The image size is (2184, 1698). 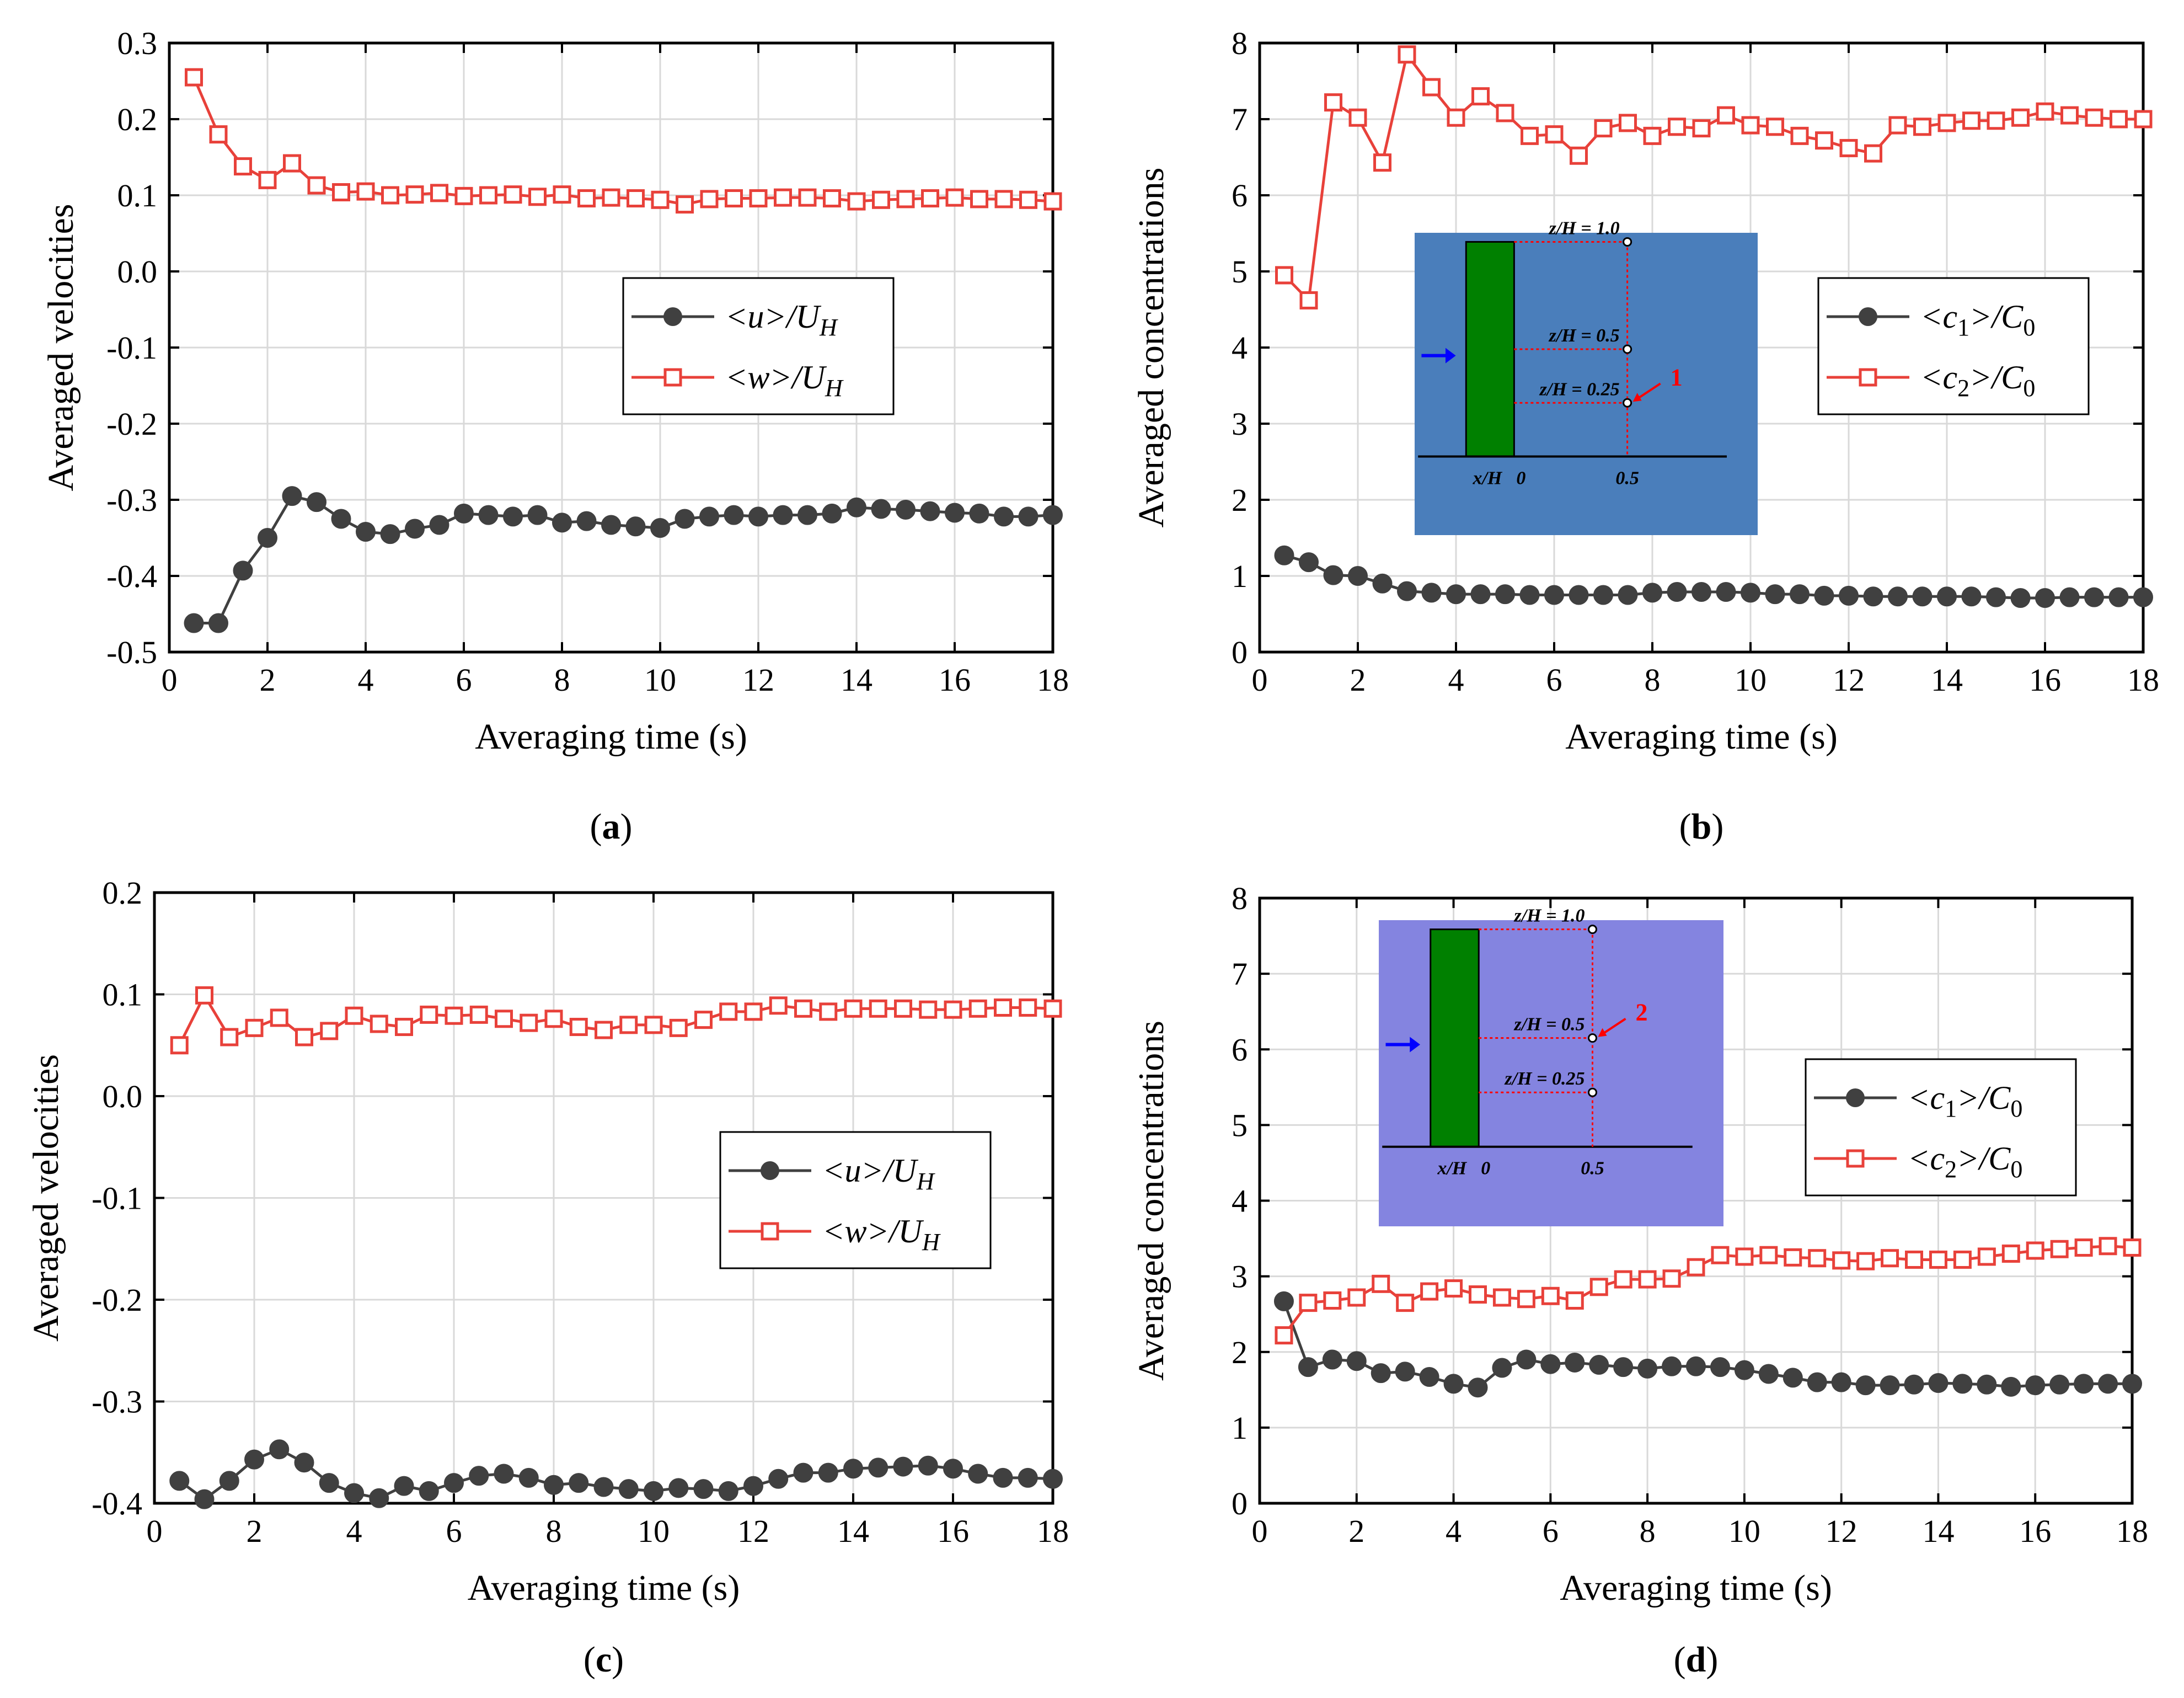 I want to click on y-tick-label: 0.0, so click(x=137, y=272).